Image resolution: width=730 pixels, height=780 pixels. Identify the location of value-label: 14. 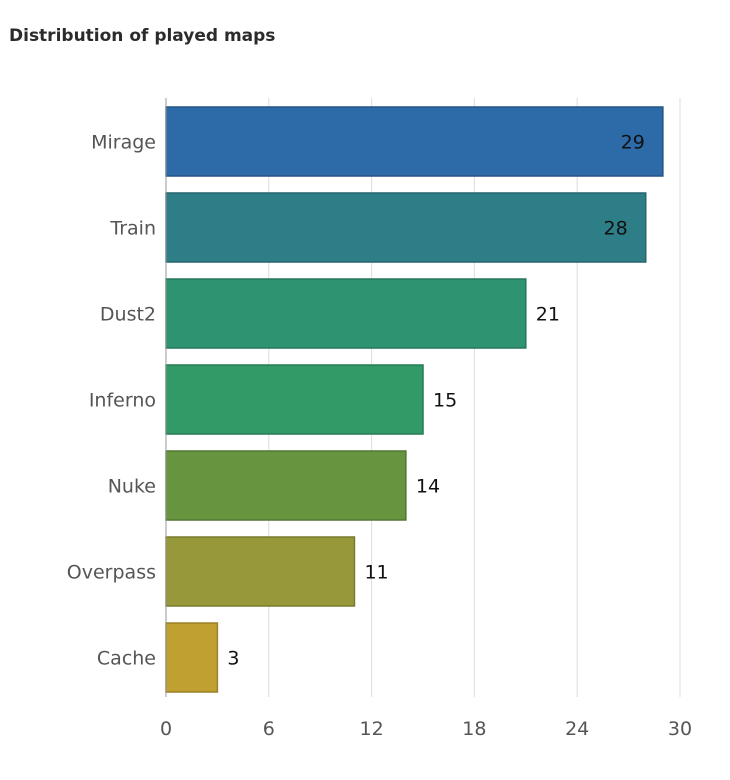
(428, 487).